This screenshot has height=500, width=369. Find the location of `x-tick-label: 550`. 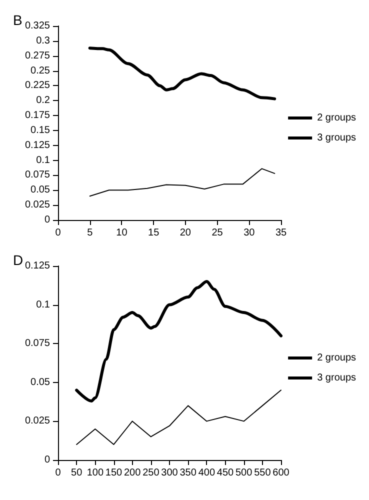

x-tick-label: 550 is located at coordinates (263, 473).